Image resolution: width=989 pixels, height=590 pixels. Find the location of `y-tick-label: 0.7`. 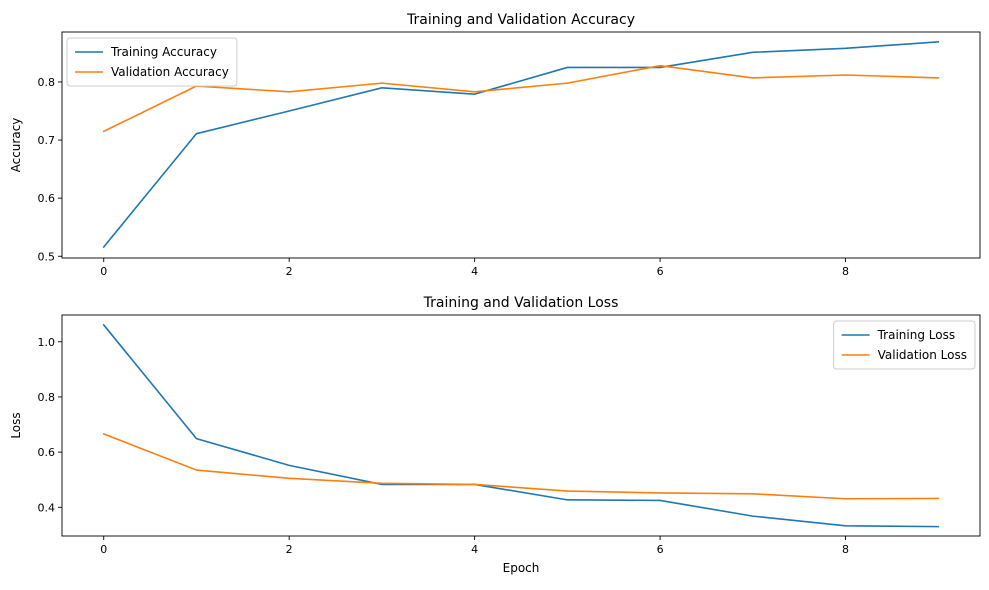

y-tick-label: 0.7 is located at coordinates (47, 140).